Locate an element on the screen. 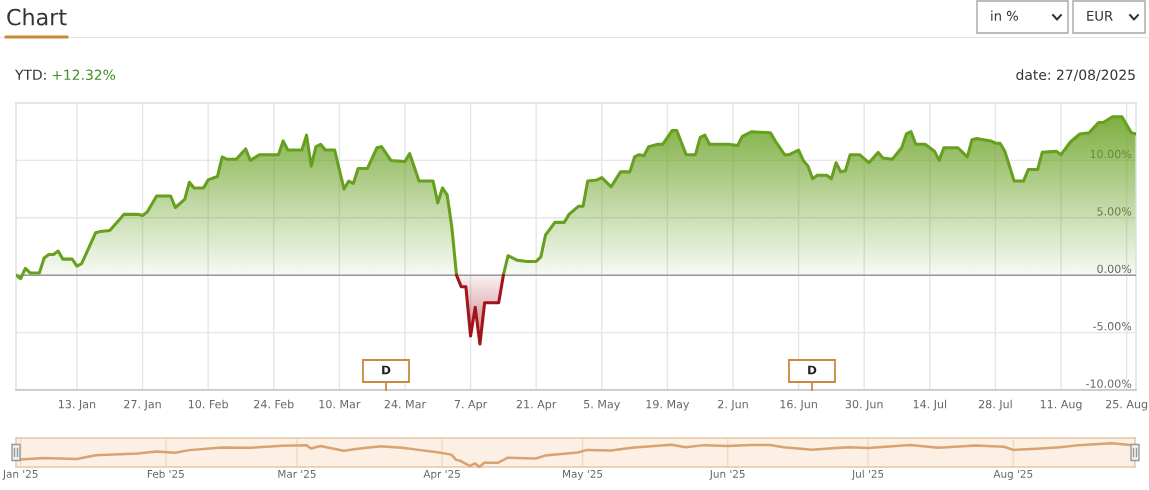 The width and height of the screenshot is (1149, 490). x-tick-label: Feb '25 is located at coordinates (165, 473).